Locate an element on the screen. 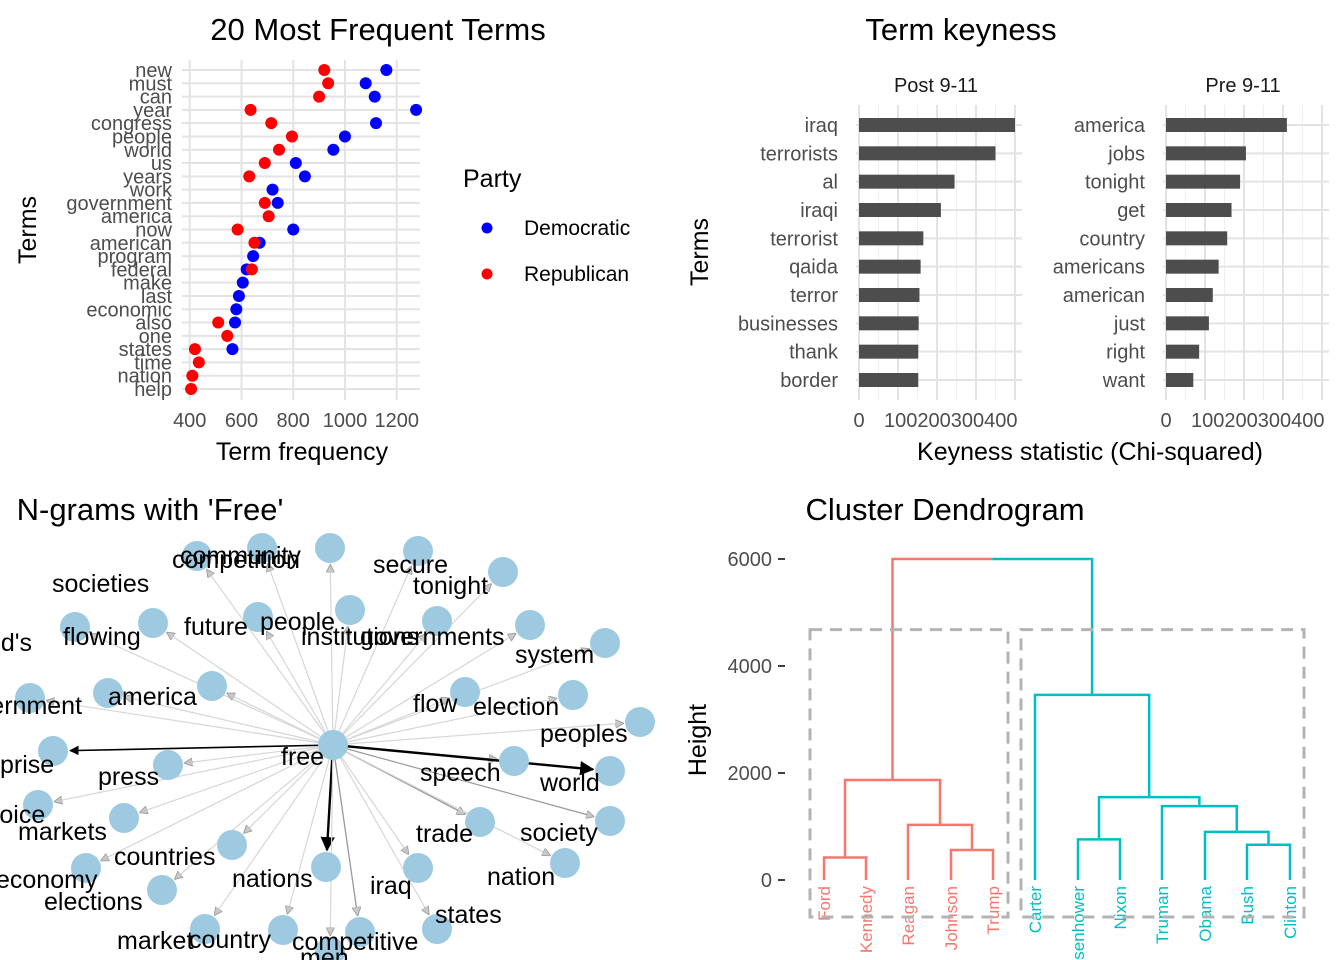 This screenshot has width=1344, height=960. node-label-people: people is located at coordinates (297, 622).